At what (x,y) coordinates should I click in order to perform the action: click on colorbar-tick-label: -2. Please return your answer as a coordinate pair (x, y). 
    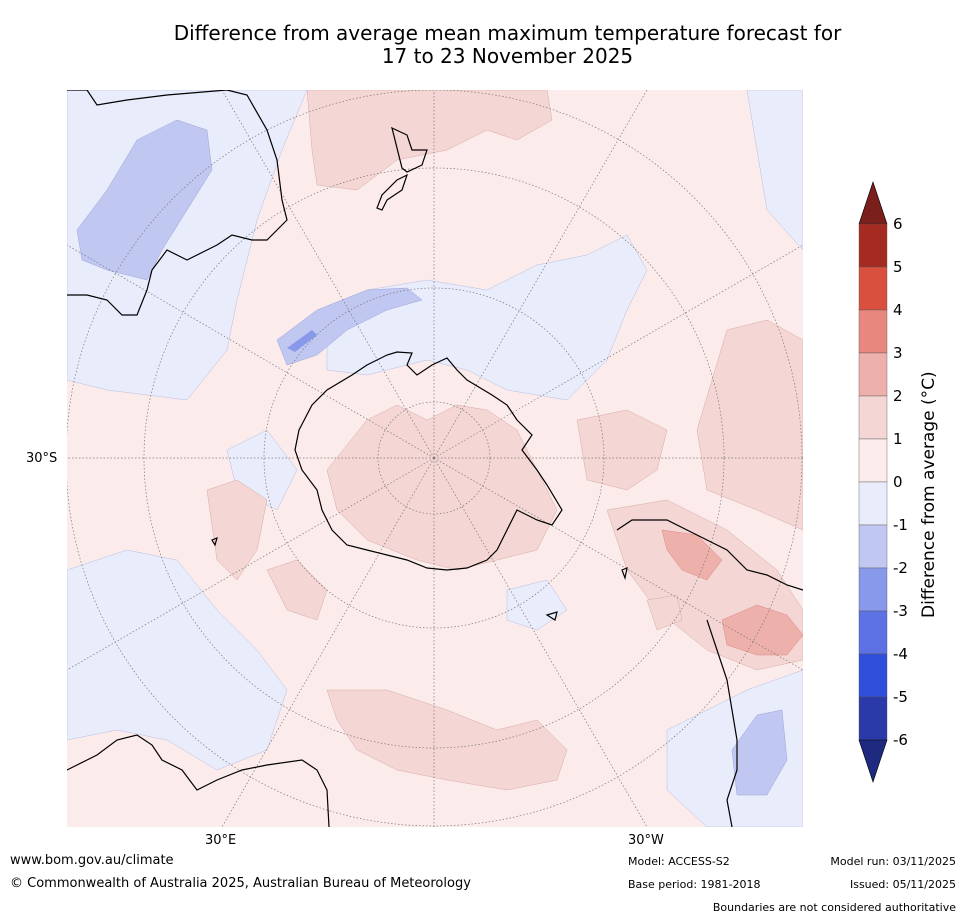
    Looking at the image, I should click on (900, 568).